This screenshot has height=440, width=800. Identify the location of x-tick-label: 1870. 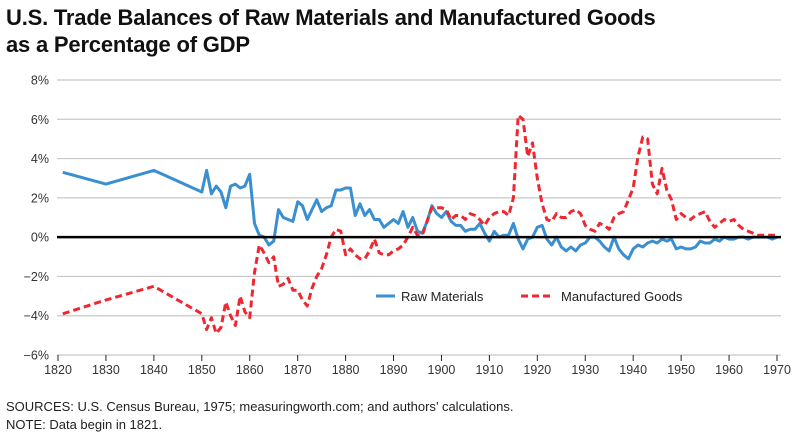
(298, 370).